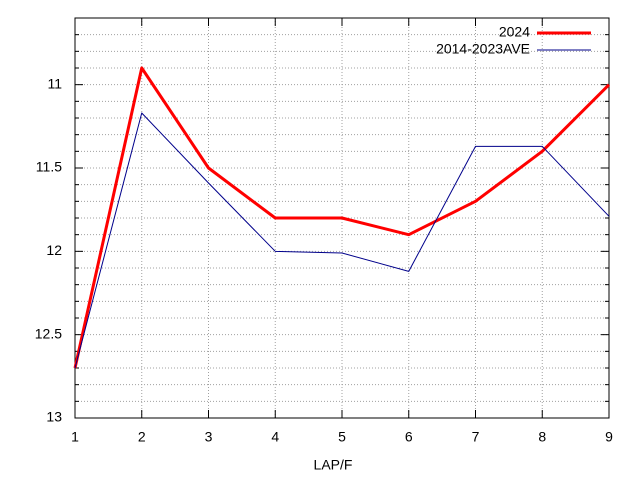 Image resolution: width=640 pixels, height=480 pixels. Describe the element at coordinates (48, 333) in the screenshot. I see `y-tick-label: 12.5` at that location.